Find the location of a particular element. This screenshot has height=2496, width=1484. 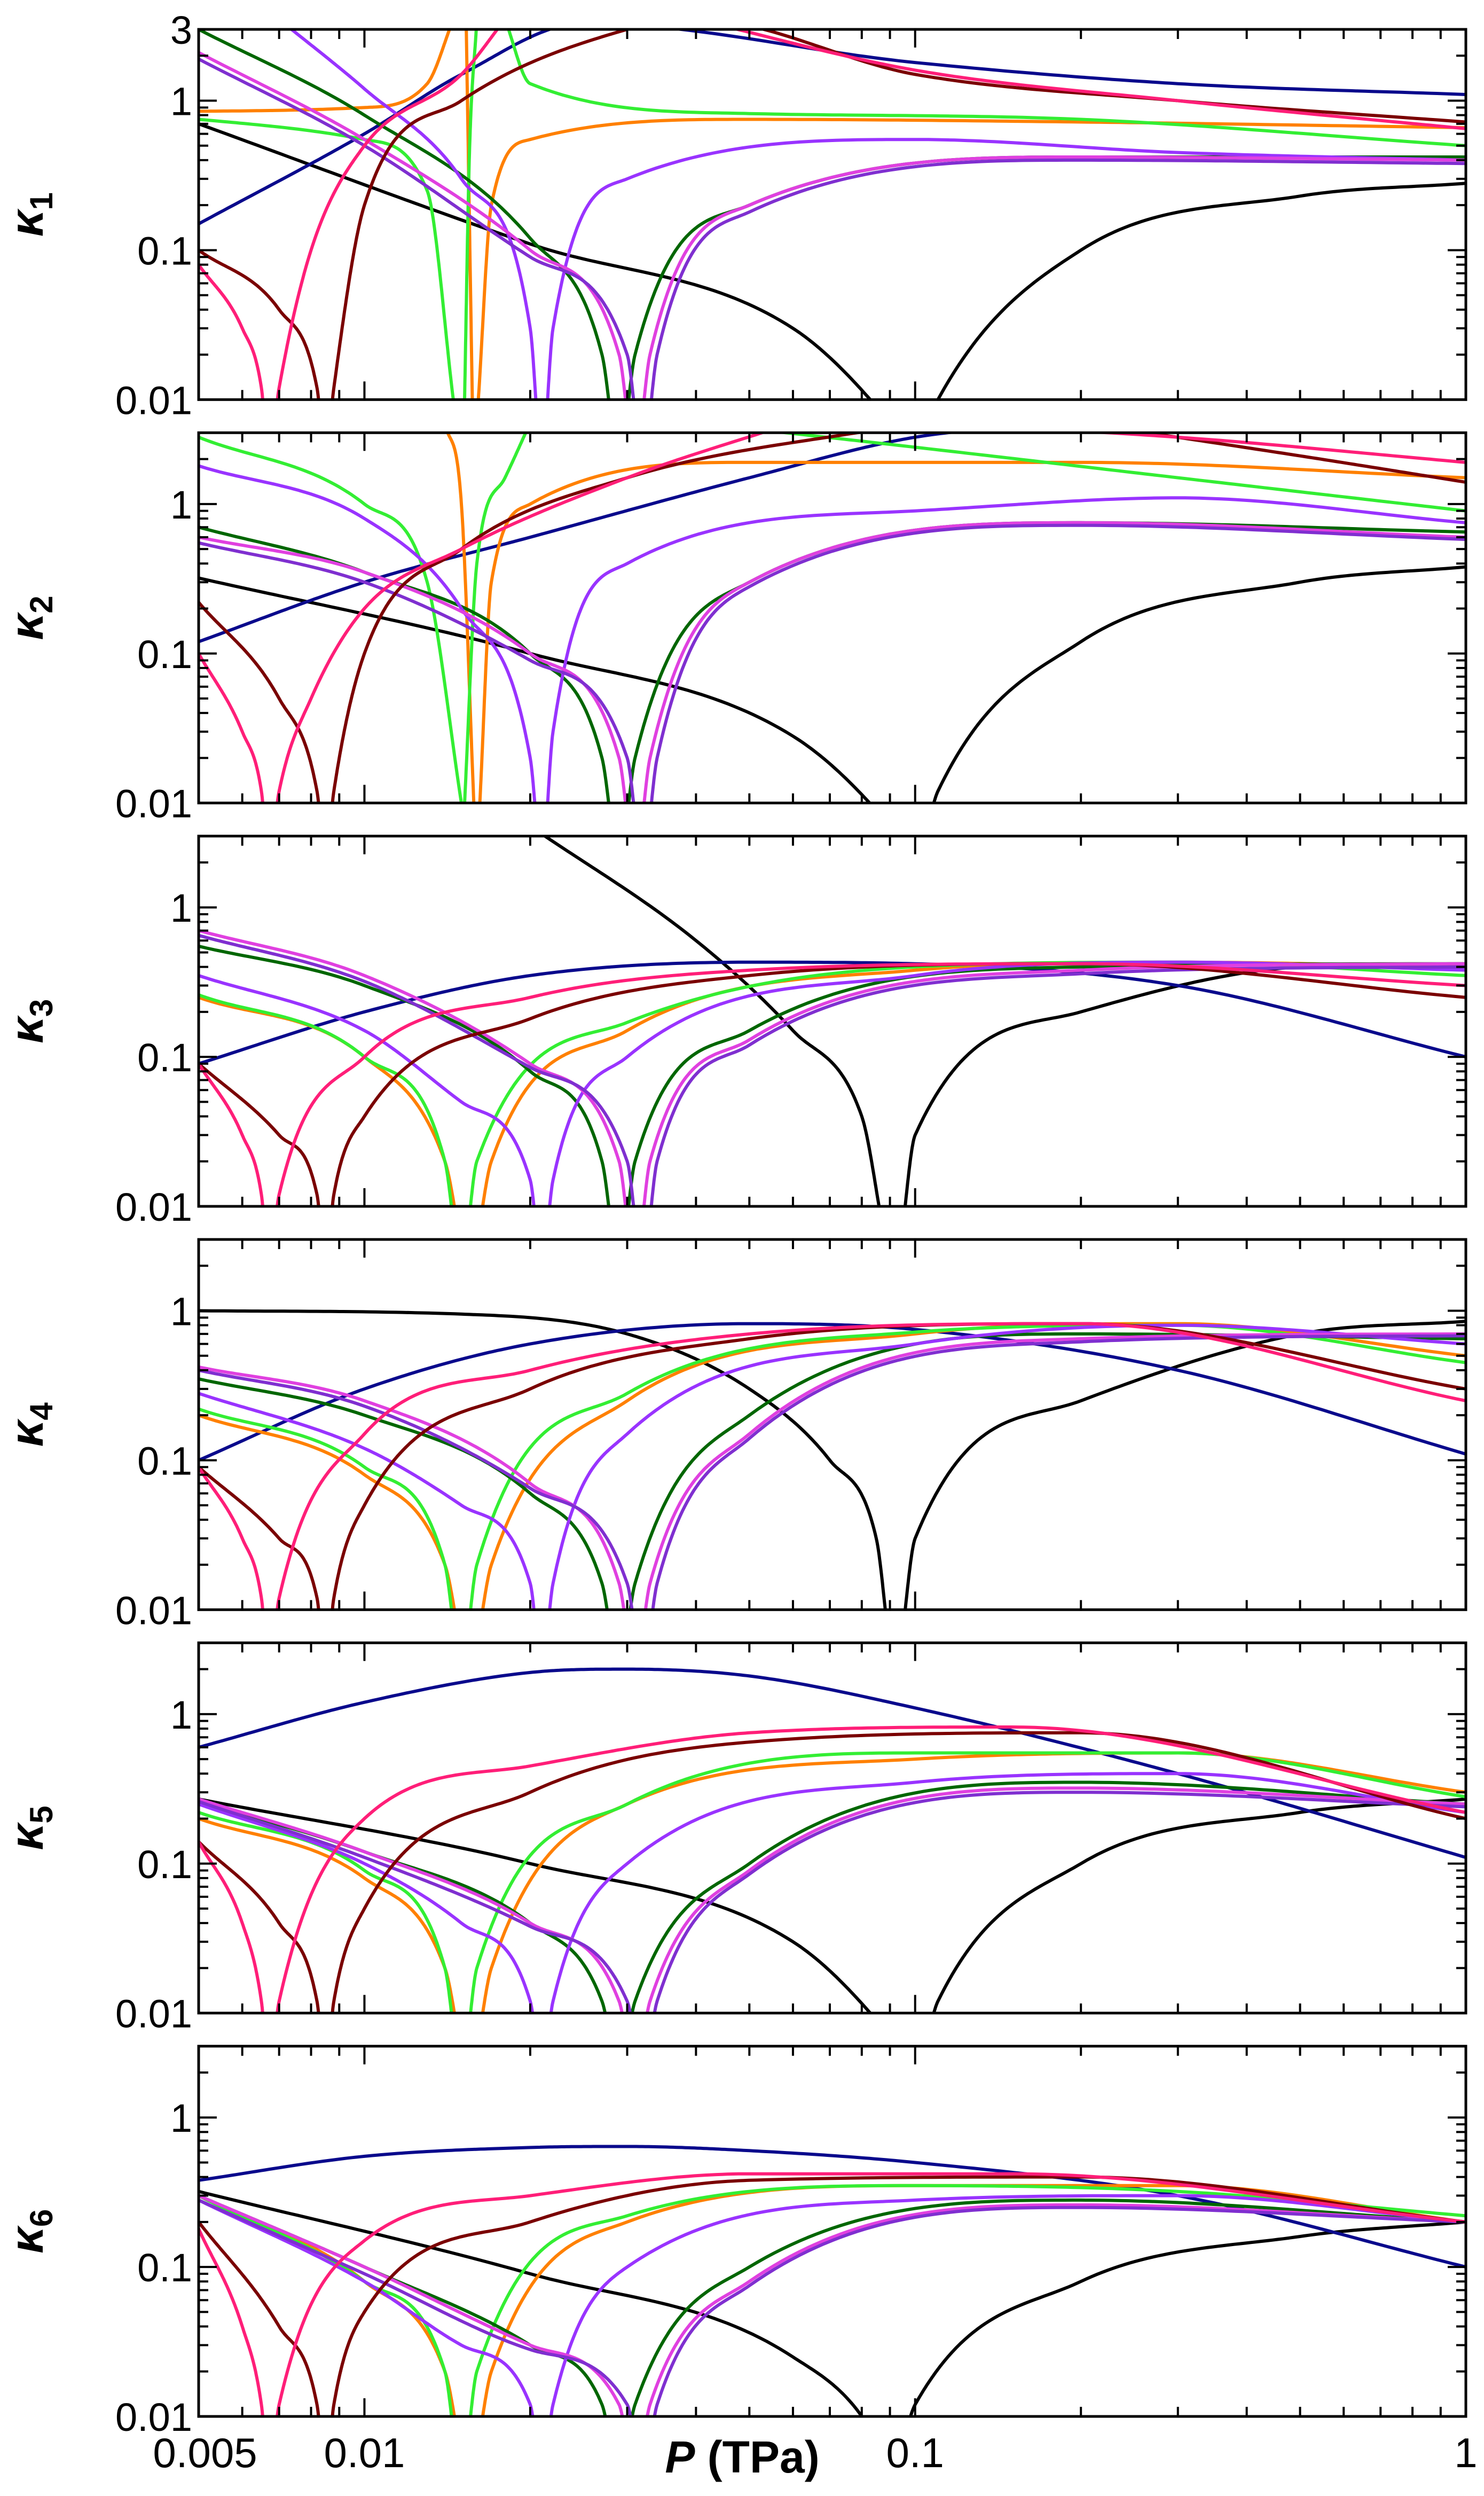

y-tick-label: 3 is located at coordinates (181, 30).